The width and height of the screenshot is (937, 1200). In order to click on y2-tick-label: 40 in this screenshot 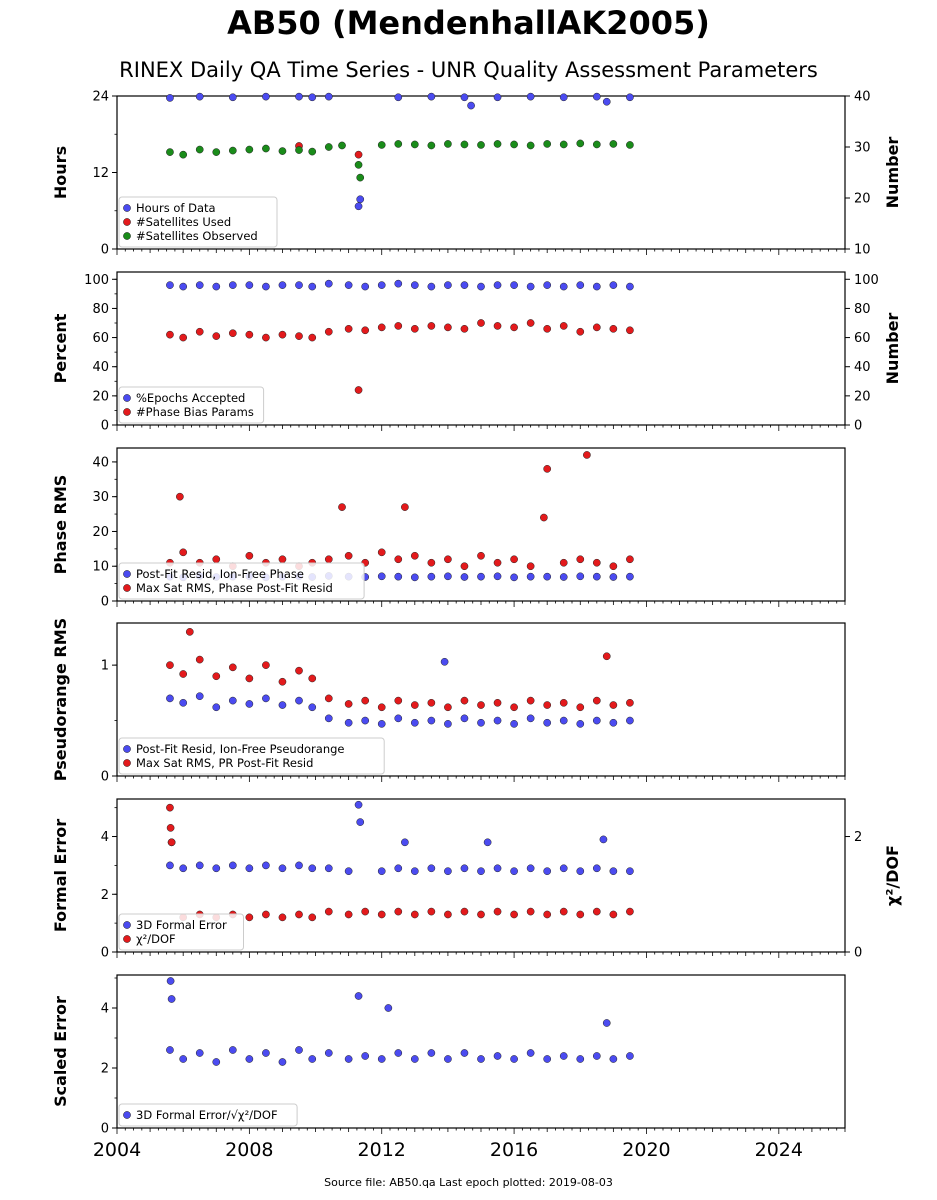, I will do `click(862, 97)`.